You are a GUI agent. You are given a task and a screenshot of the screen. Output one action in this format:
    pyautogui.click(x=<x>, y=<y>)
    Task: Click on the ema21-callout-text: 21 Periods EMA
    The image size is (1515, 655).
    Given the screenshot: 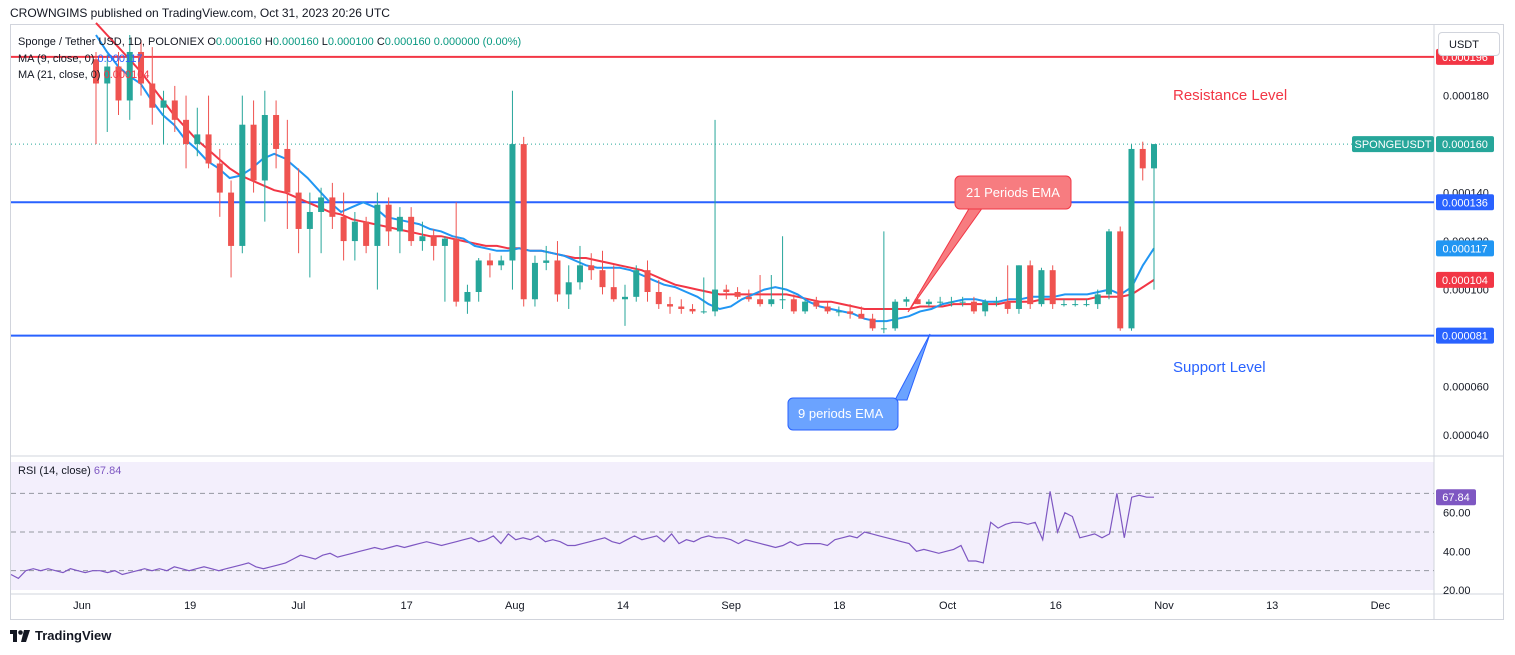 What is the action you would take?
    pyautogui.click(x=1013, y=192)
    